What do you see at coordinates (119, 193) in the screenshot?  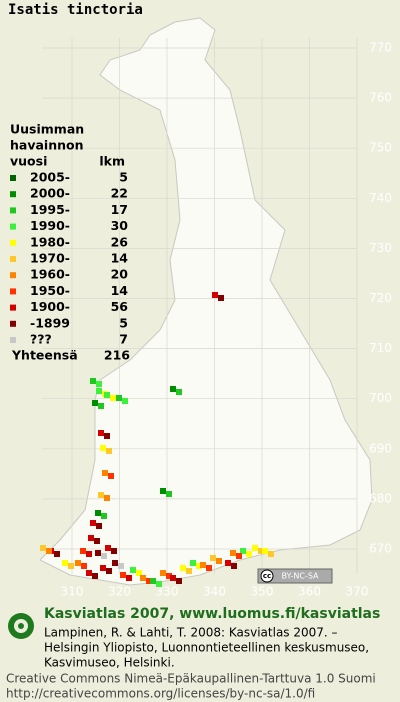 I see `legend-count: 22` at bounding box center [119, 193].